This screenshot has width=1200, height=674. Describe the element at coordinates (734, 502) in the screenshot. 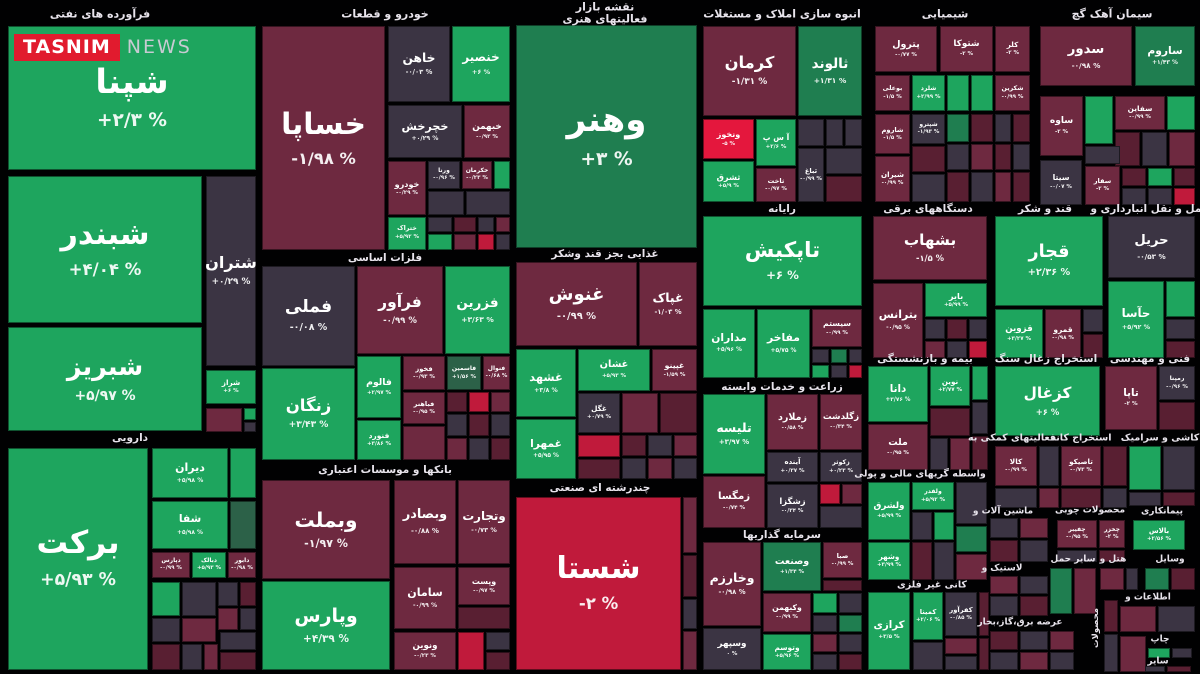

I see `tile-زمگسا: زمگسا -۰/۷۴ %` at that location.